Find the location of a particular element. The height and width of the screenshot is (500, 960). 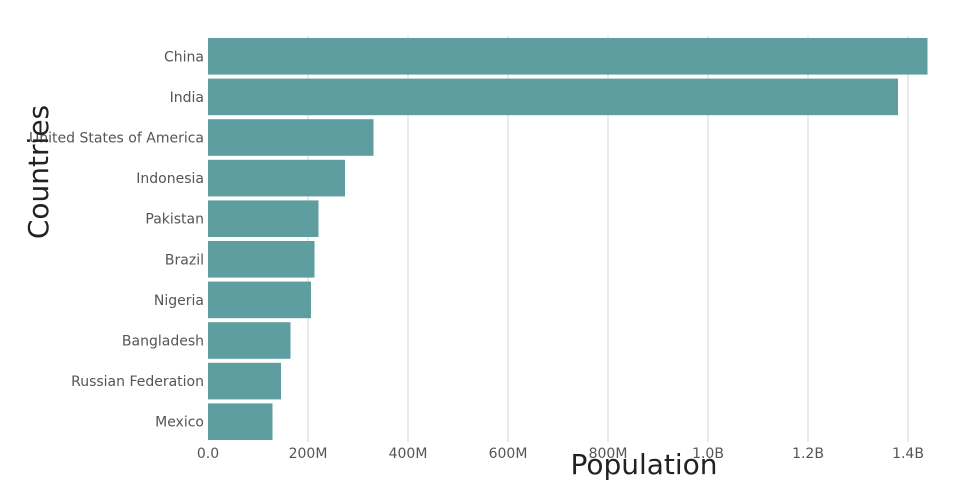

bar-india is located at coordinates (553, 97).